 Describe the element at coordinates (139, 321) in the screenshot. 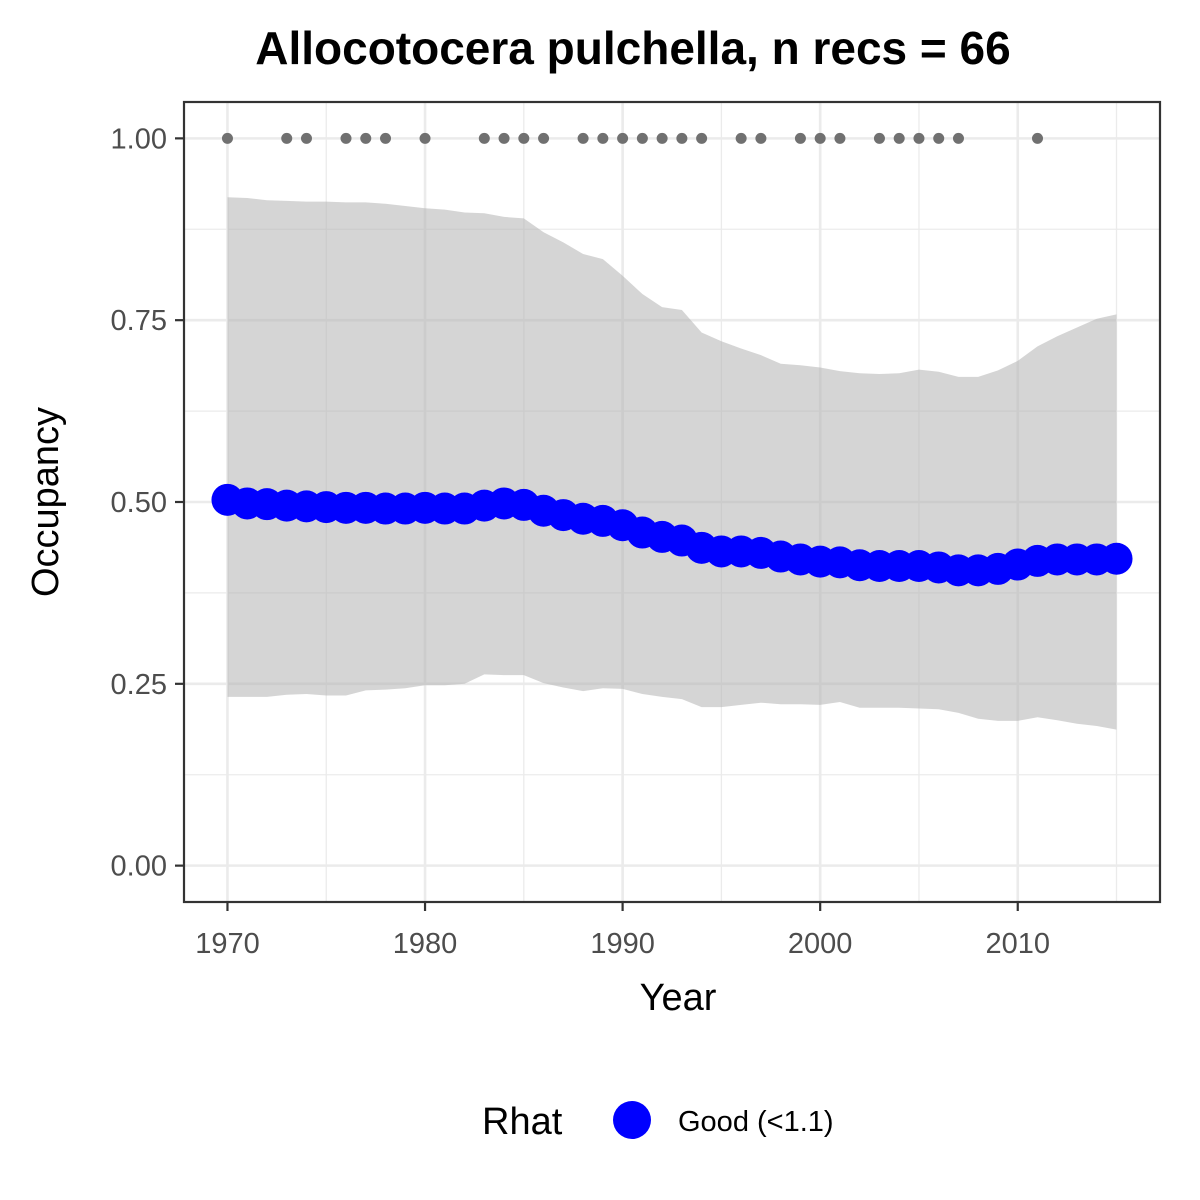

I see `y-tick-label: 0.75` at that location.